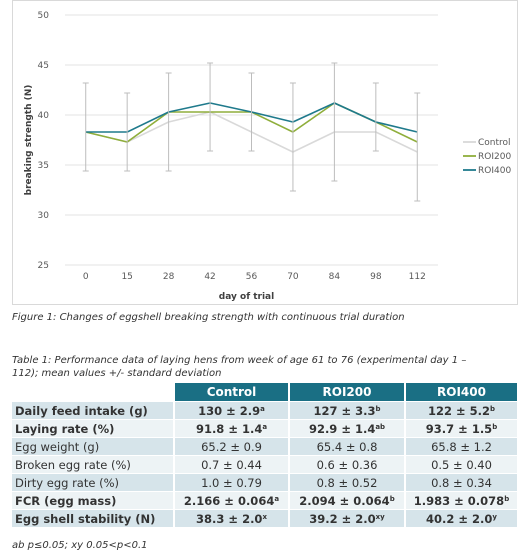  I want to click on legend-label: ROI400, so click(494, 171).